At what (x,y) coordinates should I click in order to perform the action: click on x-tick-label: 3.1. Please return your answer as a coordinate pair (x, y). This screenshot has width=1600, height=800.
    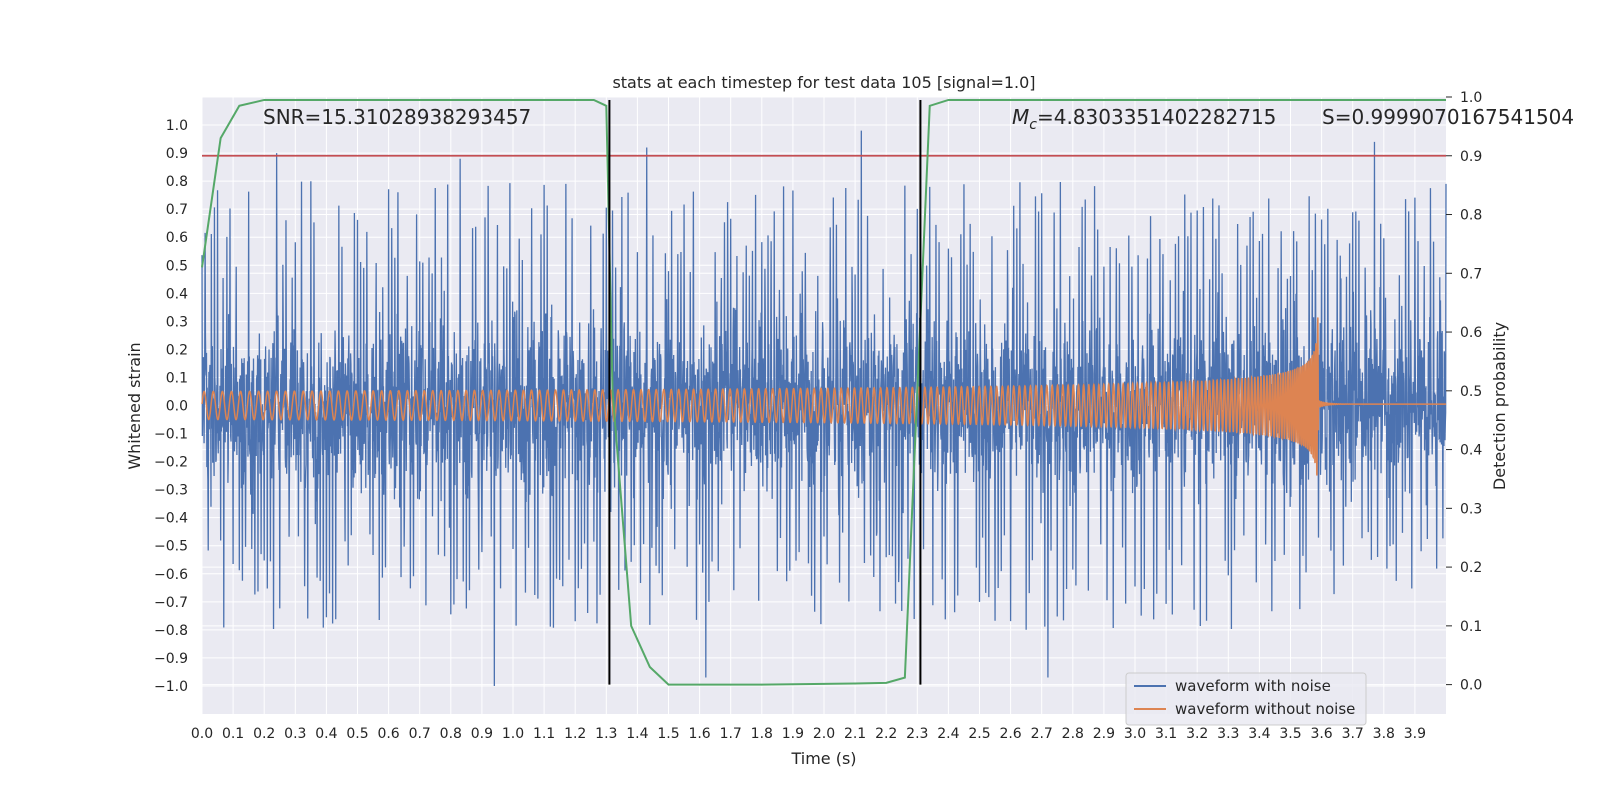
    Looking at the image, I should click on (1166, 734).